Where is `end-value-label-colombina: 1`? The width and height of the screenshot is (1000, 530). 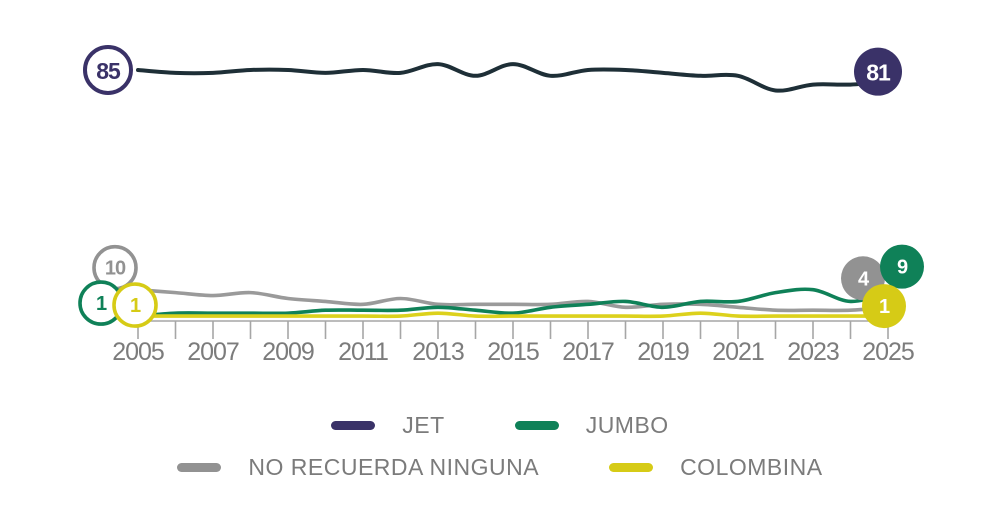
end-value-label-colombina: 1 is located at coordinates (884, 307).